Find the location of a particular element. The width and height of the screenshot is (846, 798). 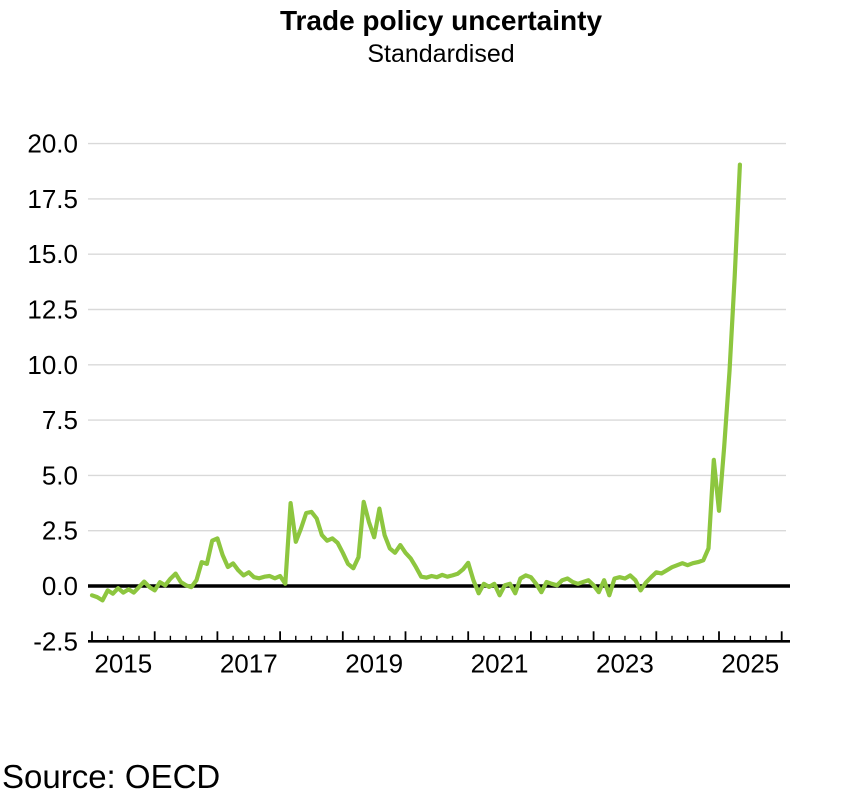

y-tick-label: 17.5 is located at coordinates (52, 199).